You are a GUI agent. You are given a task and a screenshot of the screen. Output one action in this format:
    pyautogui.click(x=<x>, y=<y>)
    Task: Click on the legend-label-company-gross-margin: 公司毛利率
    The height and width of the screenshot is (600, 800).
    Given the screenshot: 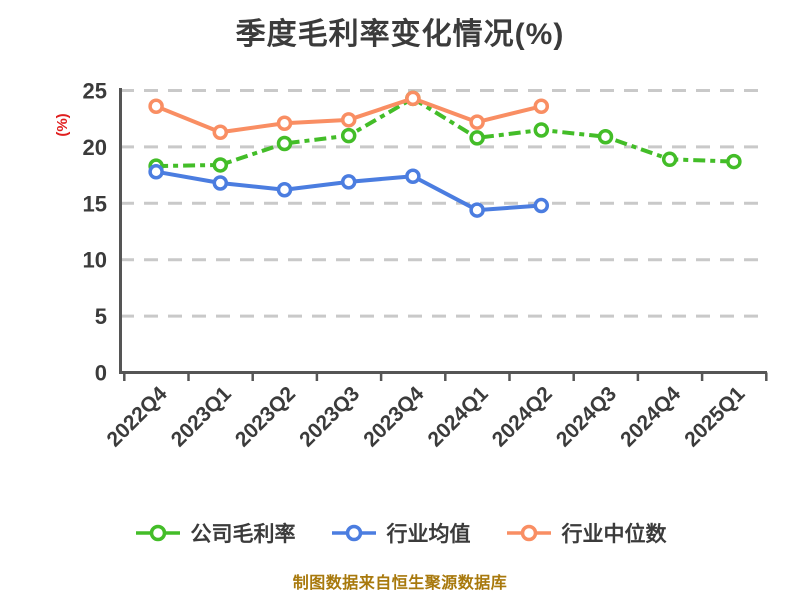 What is the action you would take?
    pyautogui.click(x=243, y=534)
    